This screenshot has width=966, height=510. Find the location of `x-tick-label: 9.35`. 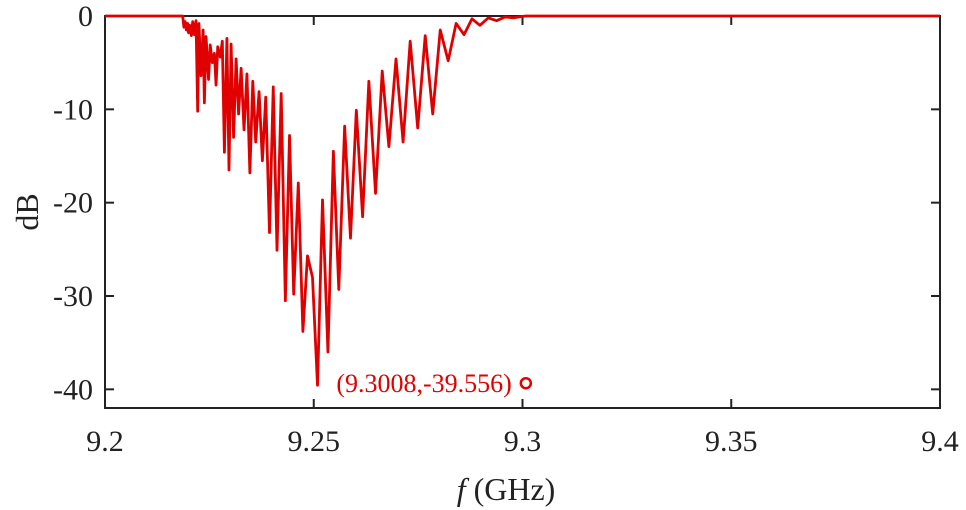

x-tick-label: 9.35 is located at coordinates (731, 441).